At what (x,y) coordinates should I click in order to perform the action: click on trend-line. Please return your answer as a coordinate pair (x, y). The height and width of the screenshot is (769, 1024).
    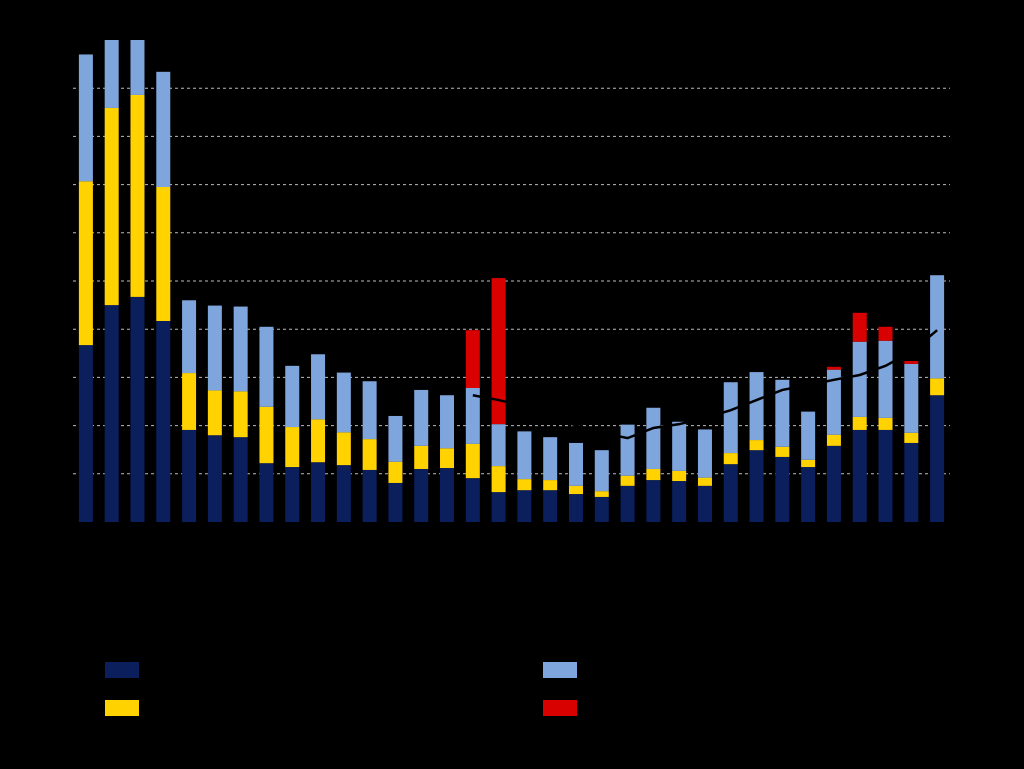
    Looking at the image, I should click on (705, 384).